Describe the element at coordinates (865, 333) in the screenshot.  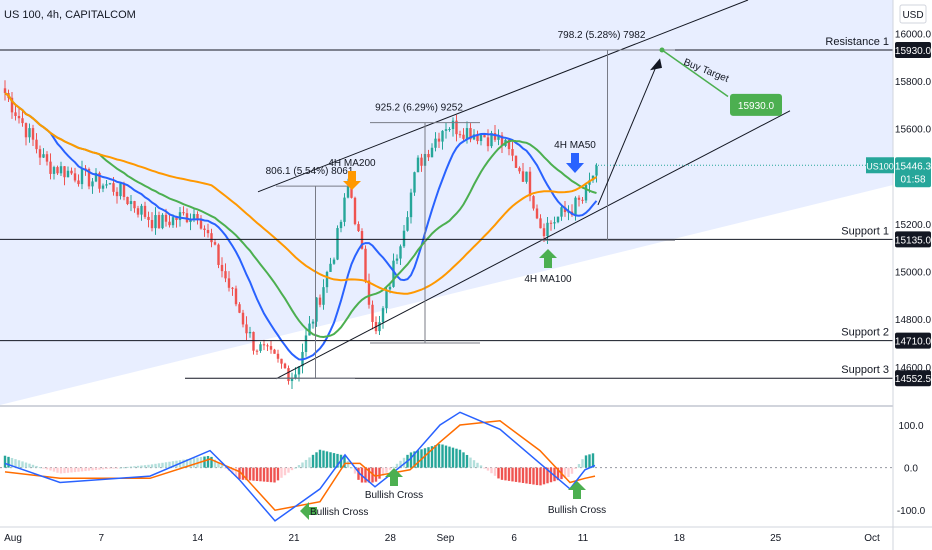
I see `support-2-label: Support 2` at that location.